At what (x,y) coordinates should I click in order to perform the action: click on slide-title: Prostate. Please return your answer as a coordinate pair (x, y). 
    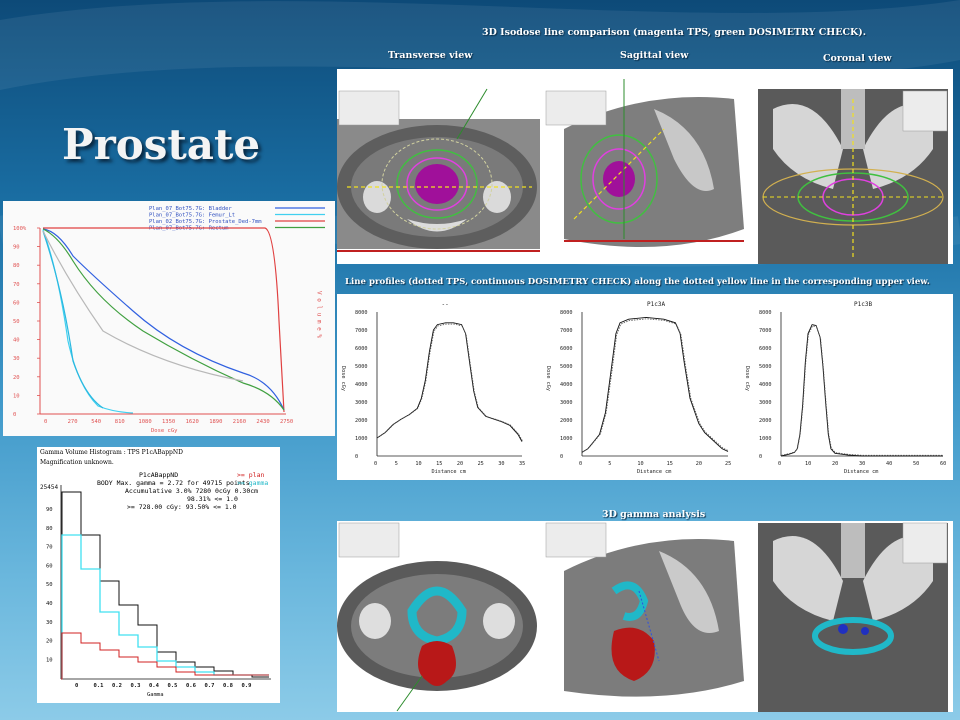
    Looking at the image, I should click on (161, 144).